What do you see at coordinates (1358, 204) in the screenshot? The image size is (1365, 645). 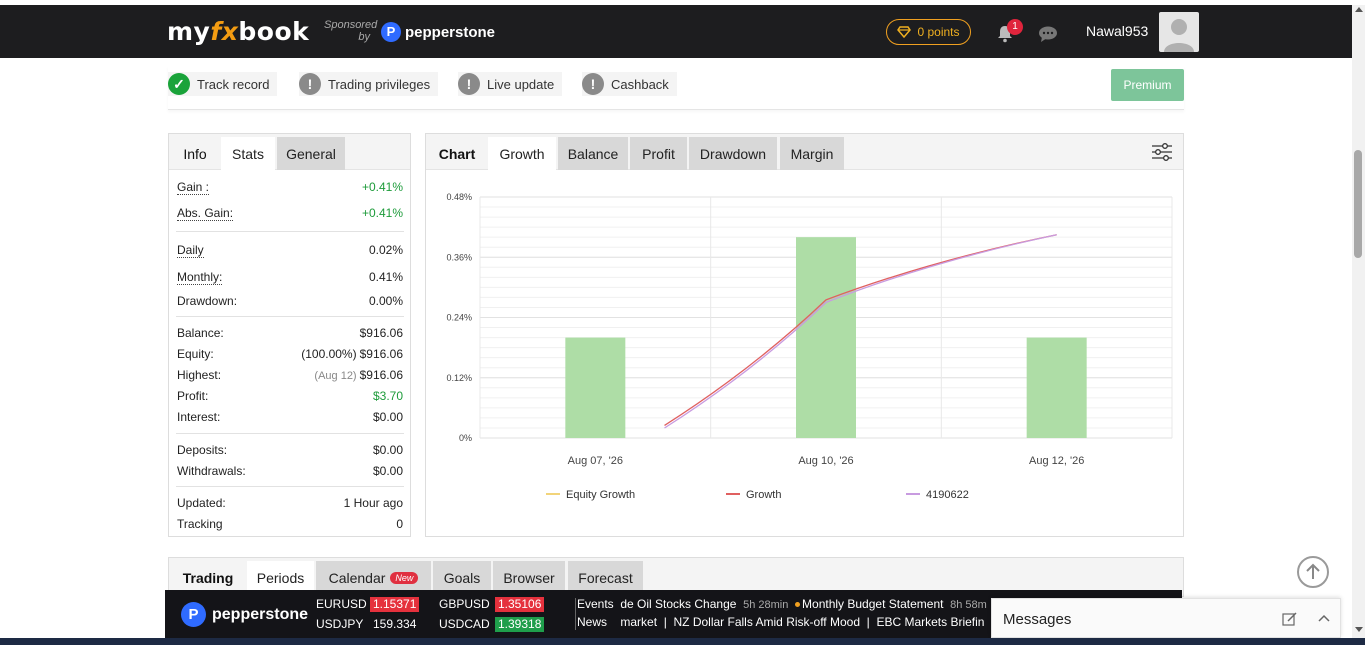 I see `scroll-thumb` at bounding box center [1358, 204].